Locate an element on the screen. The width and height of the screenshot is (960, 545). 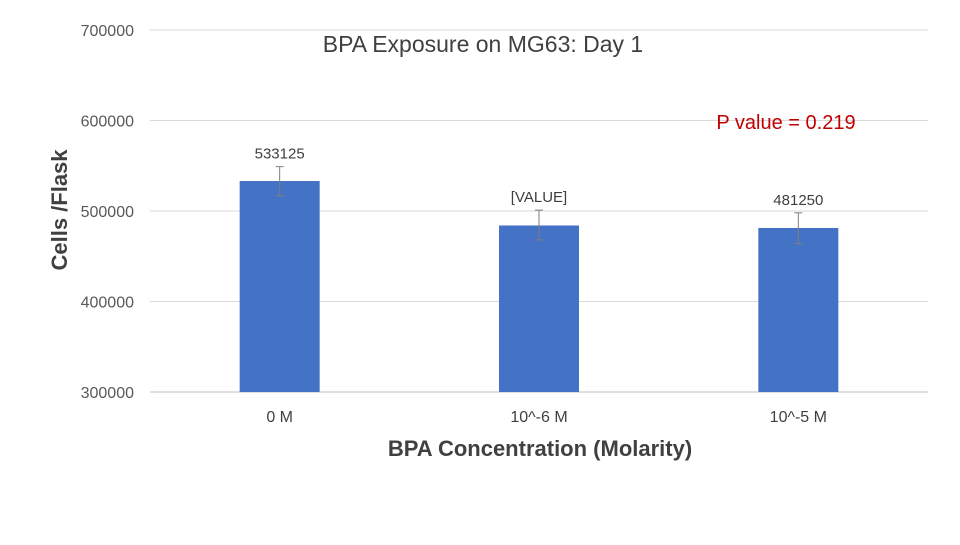
y-tick-label: 400000 is located at coordinates (107, 303).